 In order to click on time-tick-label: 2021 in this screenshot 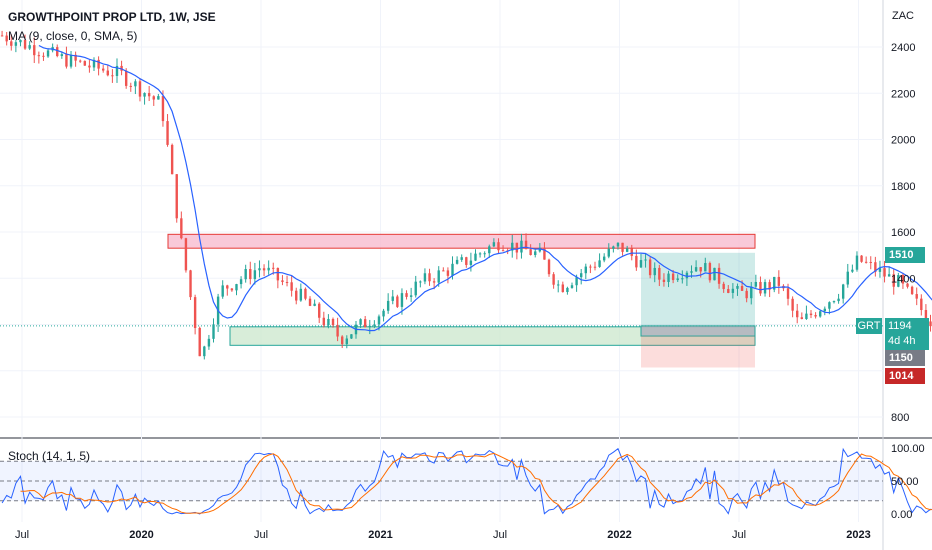, I will do `click(380, 535)`.